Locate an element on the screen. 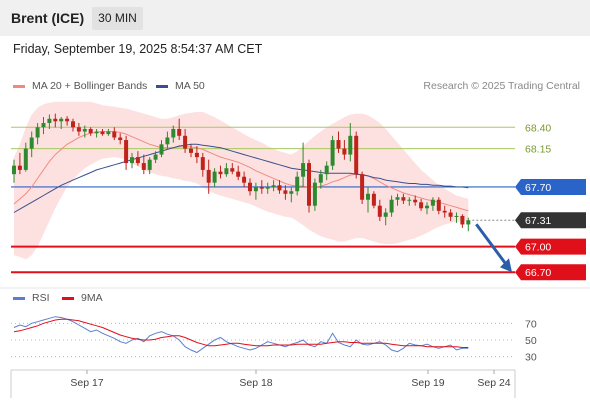  ma50-legend-label: MA 50 is located at coordinates (190, 86).